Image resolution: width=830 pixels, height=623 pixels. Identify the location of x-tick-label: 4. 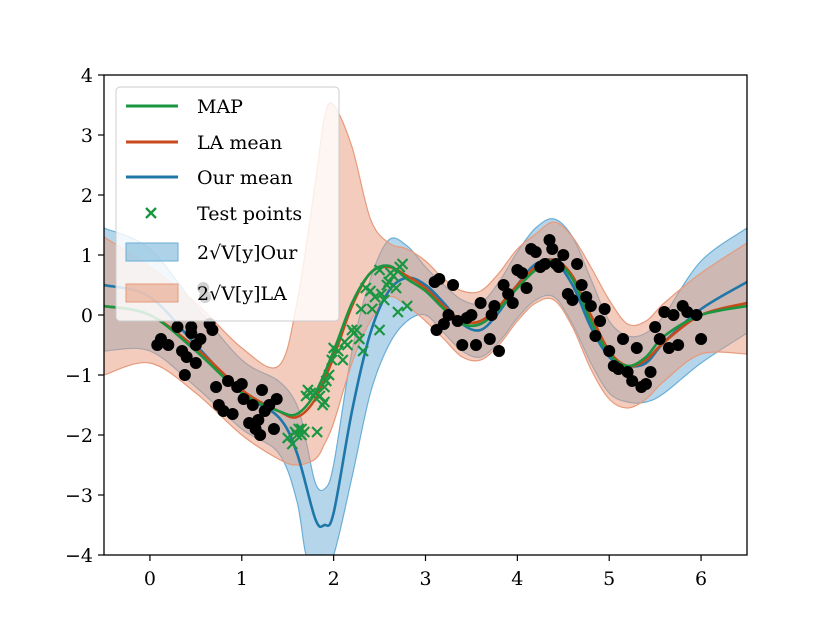
(517, 579).